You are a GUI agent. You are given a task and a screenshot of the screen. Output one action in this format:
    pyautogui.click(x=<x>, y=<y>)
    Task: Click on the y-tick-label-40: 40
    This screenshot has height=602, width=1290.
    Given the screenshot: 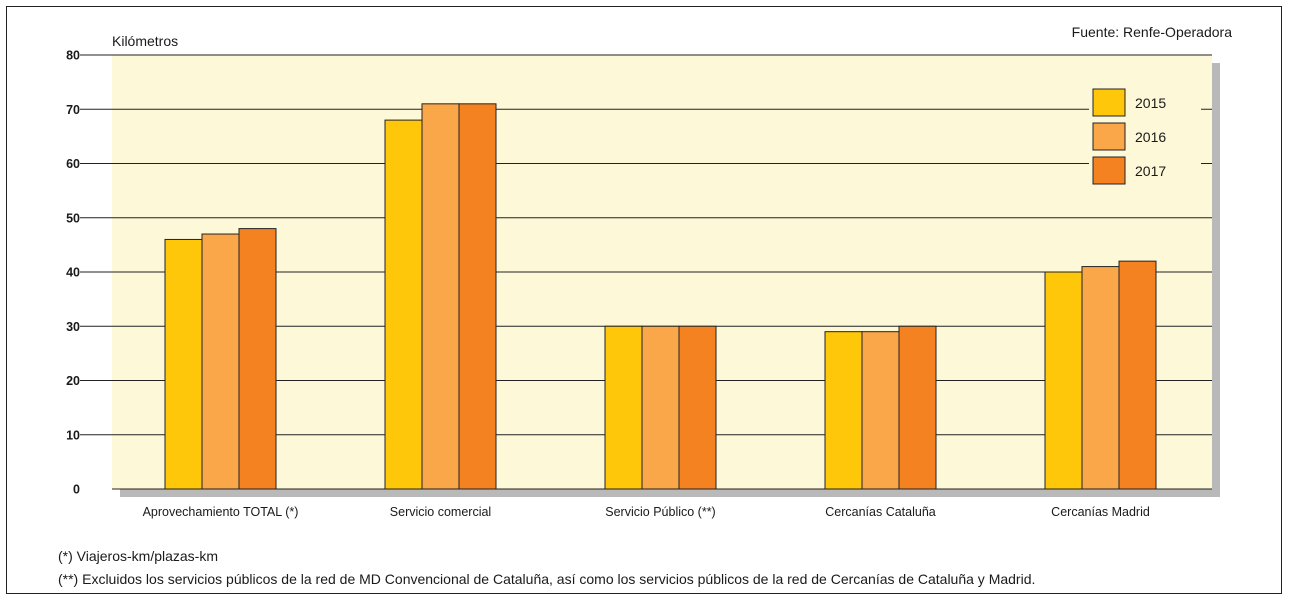 What is the action you would take?
    pyautogui.click(x=73, y=273)
    